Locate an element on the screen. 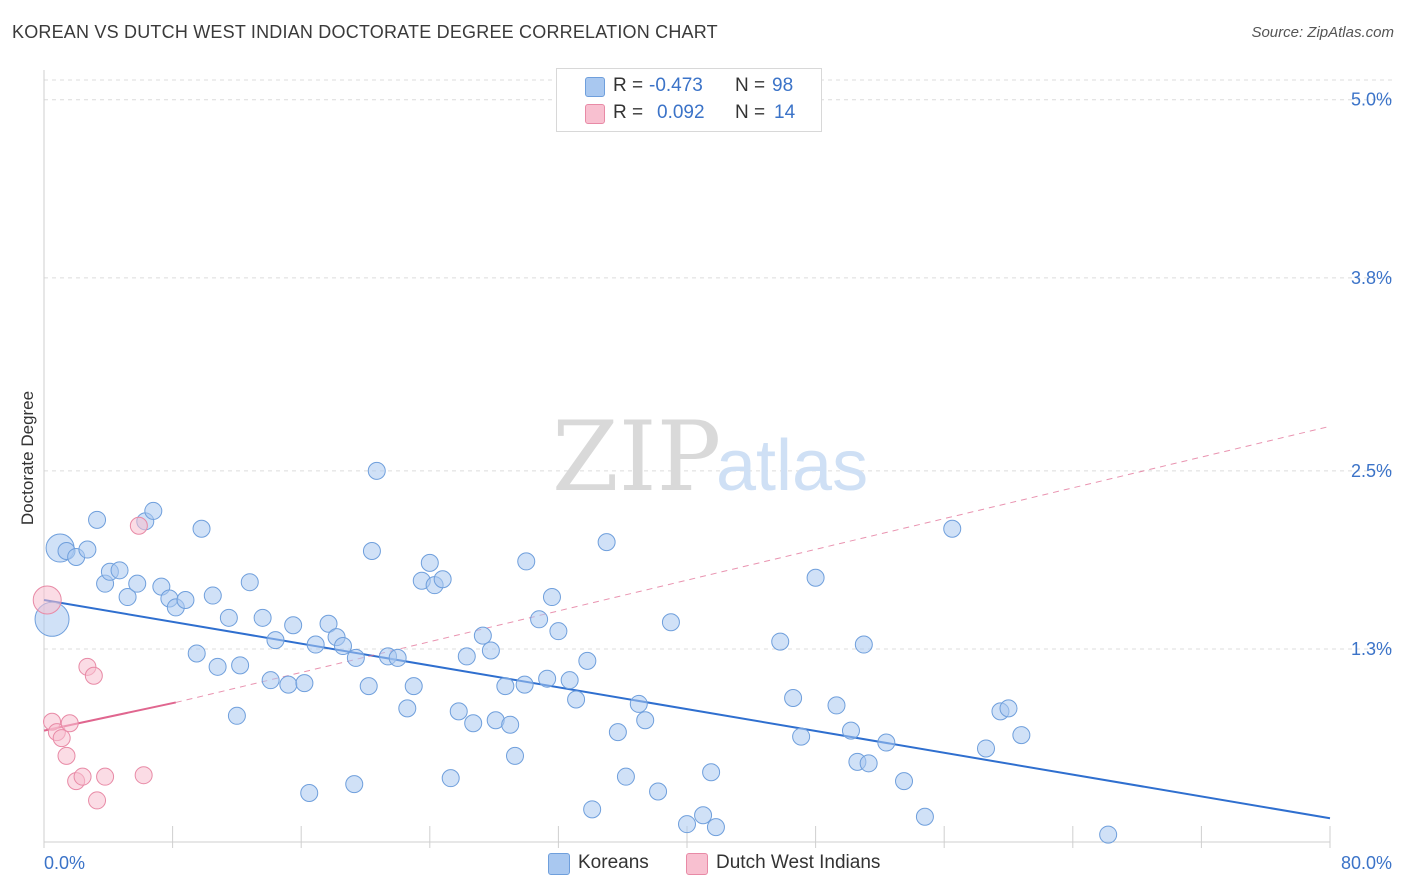  y-tick-label: 3.8% is located at coordinates (1371, 278).